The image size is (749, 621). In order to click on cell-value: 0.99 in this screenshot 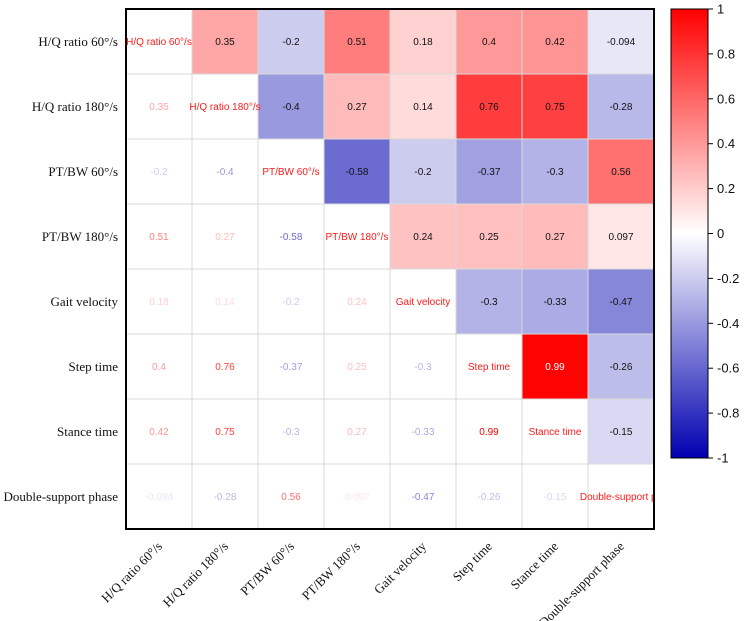, I will do `click(555, 367)`.